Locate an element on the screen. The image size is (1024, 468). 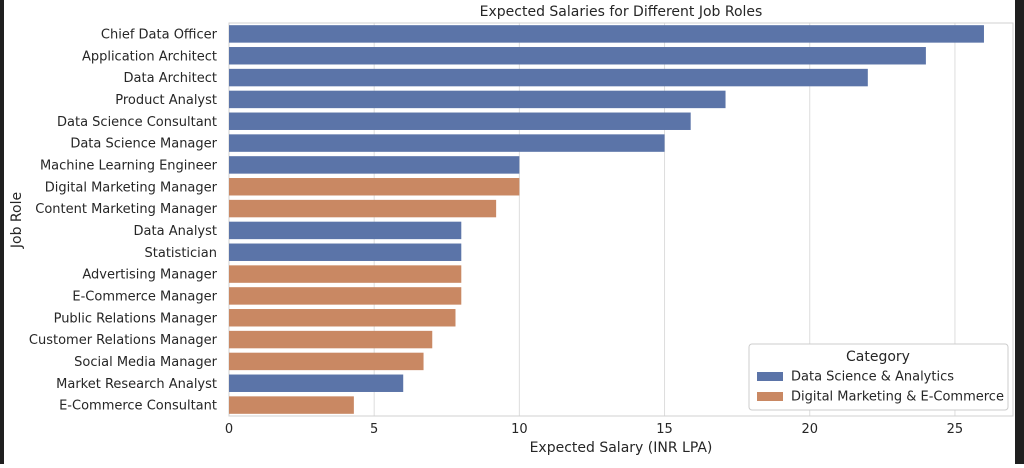
x-tick-label: 20 is located at coordinates (809, 429).